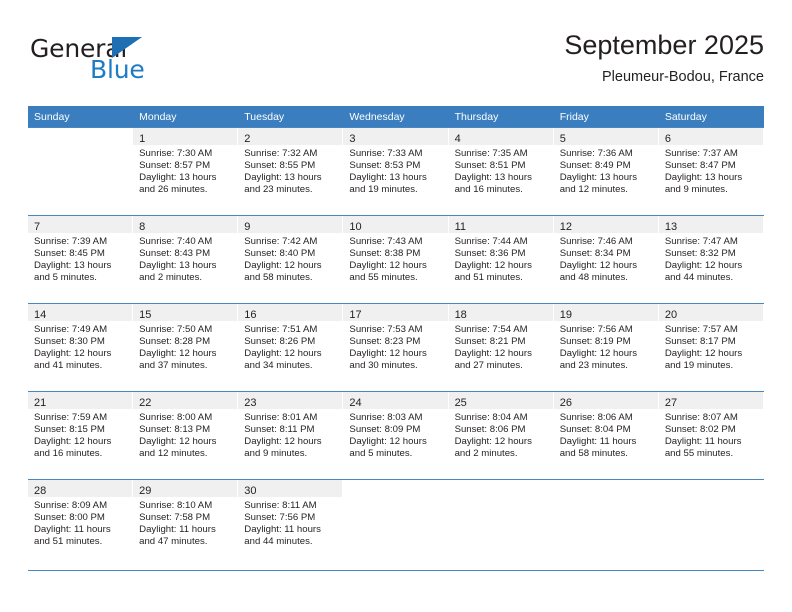 The height and width of the screenshot is (612, 792). What do you see at coordinates (386, 153) in the screenshot?
I see `sunrise-line: Sunrise: 7:33 AM` at bounding box center [386, 153].